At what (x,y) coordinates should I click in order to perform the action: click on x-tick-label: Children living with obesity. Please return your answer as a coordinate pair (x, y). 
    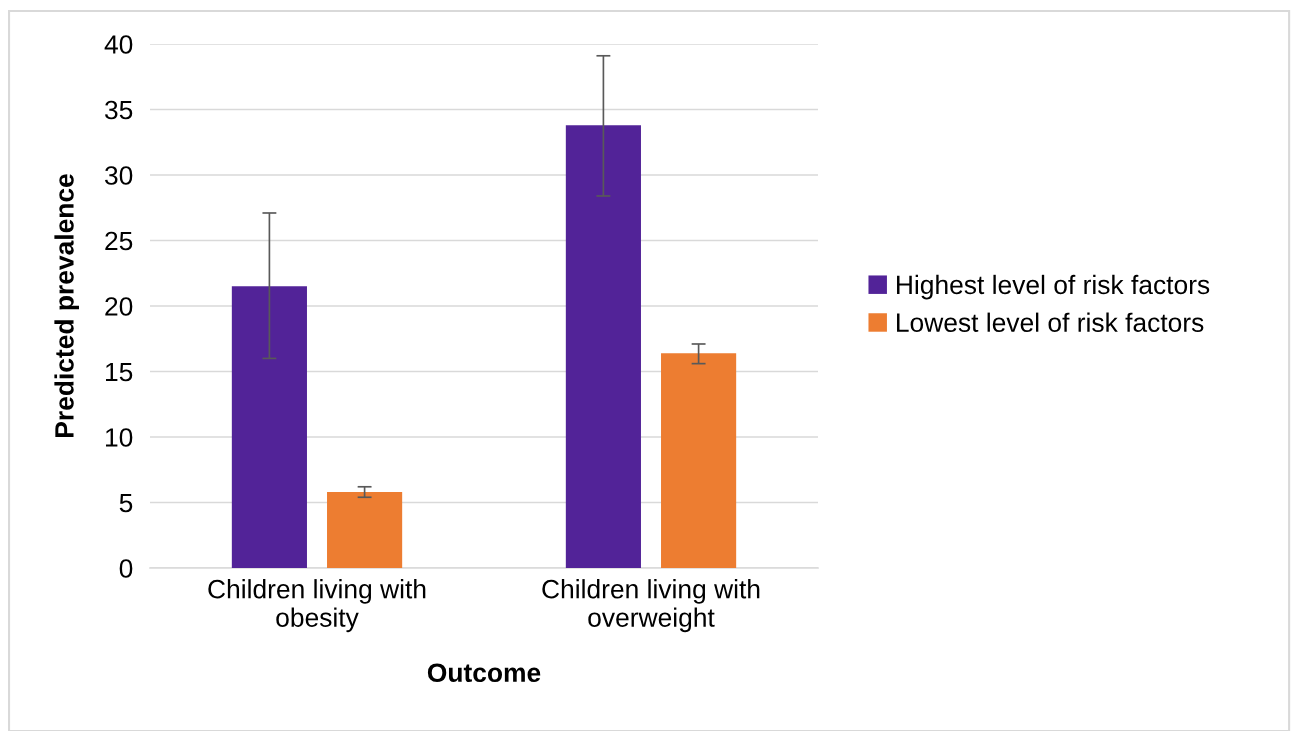
    Looking at the image, I should click on (317, 606).